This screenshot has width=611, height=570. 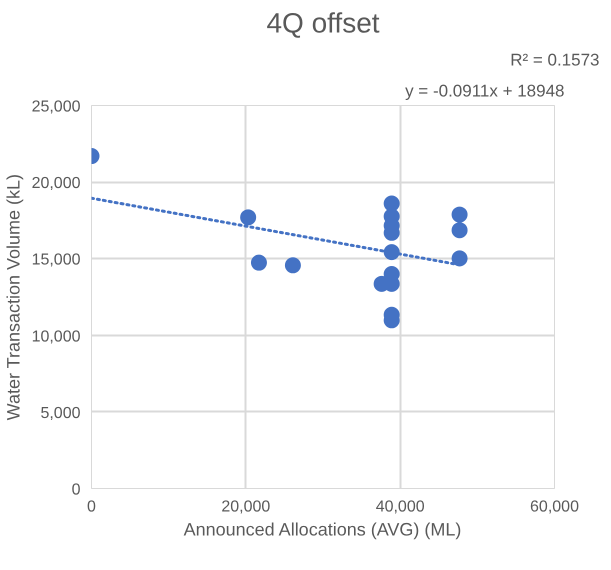 I want to click on x-tick-label: 40,000, so click(x=400, y=507).